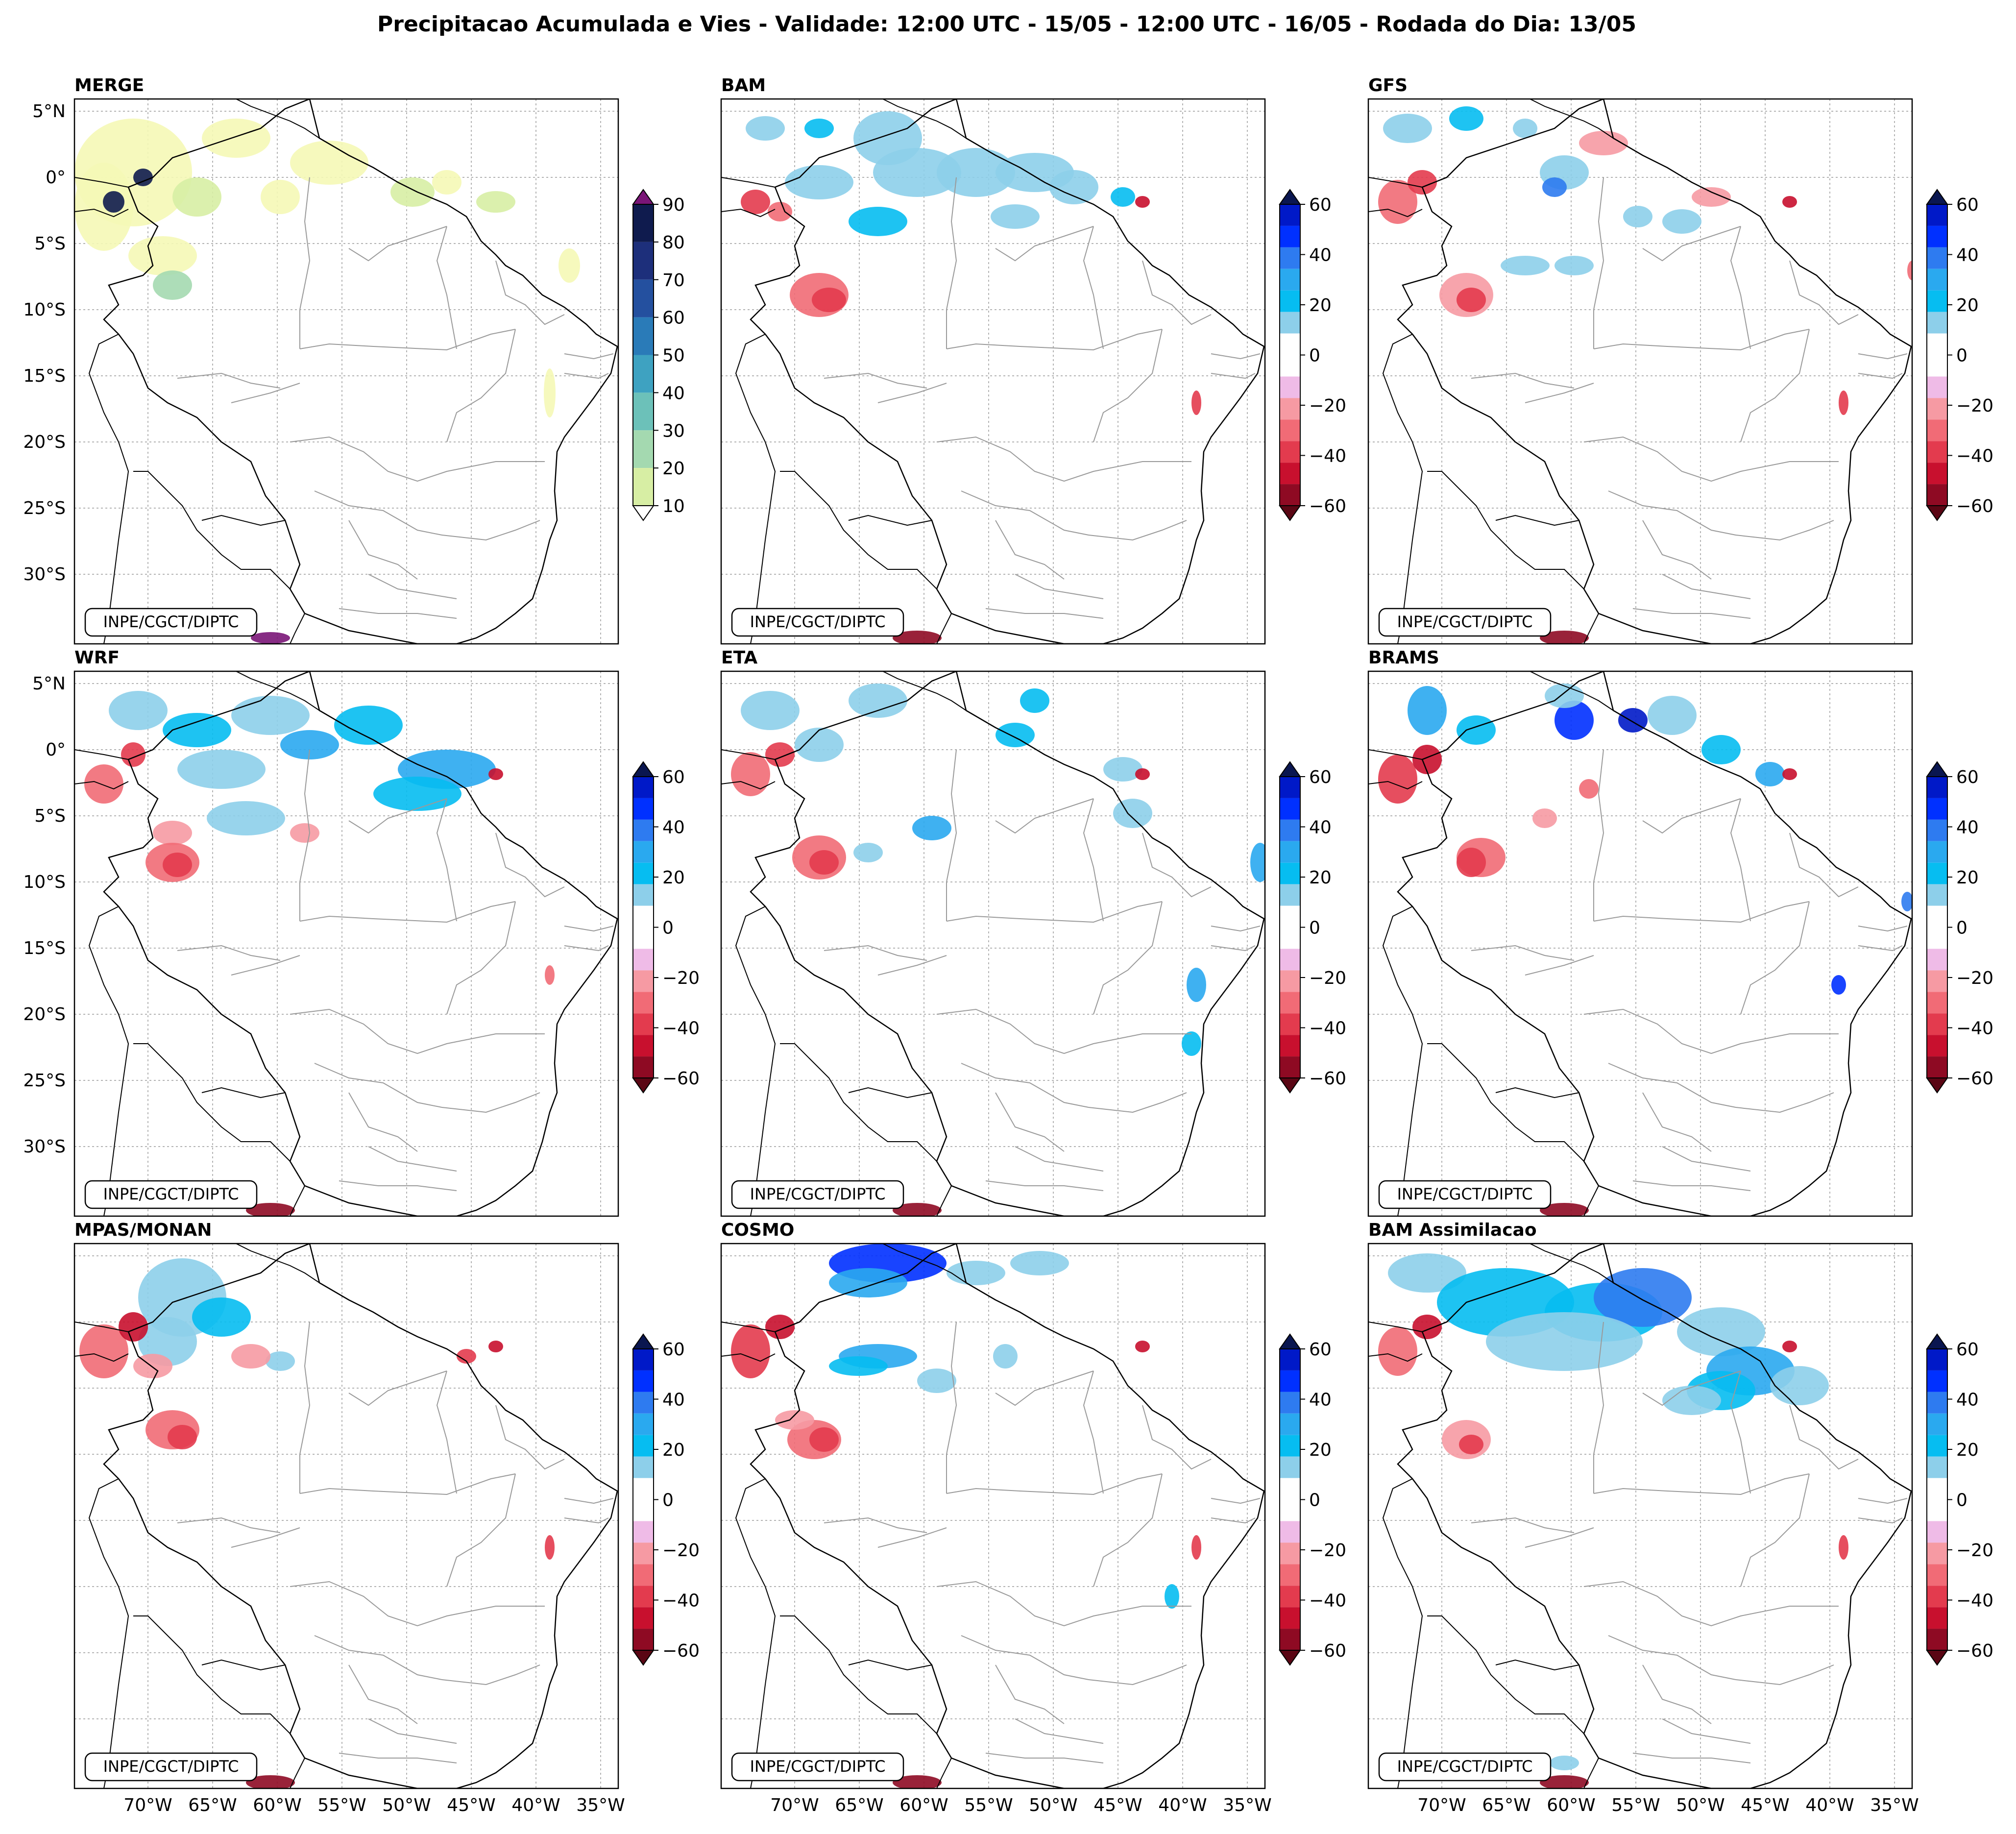  What do you see at coordinates (109, 86) in the screenshot?
I see `panel-title: MERGE` at bounding box center [109, 86].